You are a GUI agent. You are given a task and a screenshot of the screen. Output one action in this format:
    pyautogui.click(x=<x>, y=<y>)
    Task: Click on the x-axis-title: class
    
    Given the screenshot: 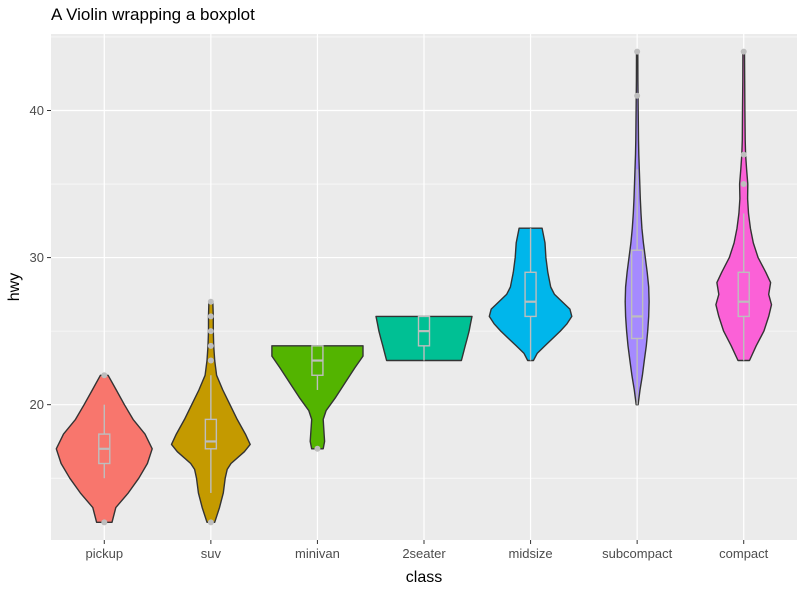 What is the action you would take?
    pyautogui.click(x=424, y=577)
    